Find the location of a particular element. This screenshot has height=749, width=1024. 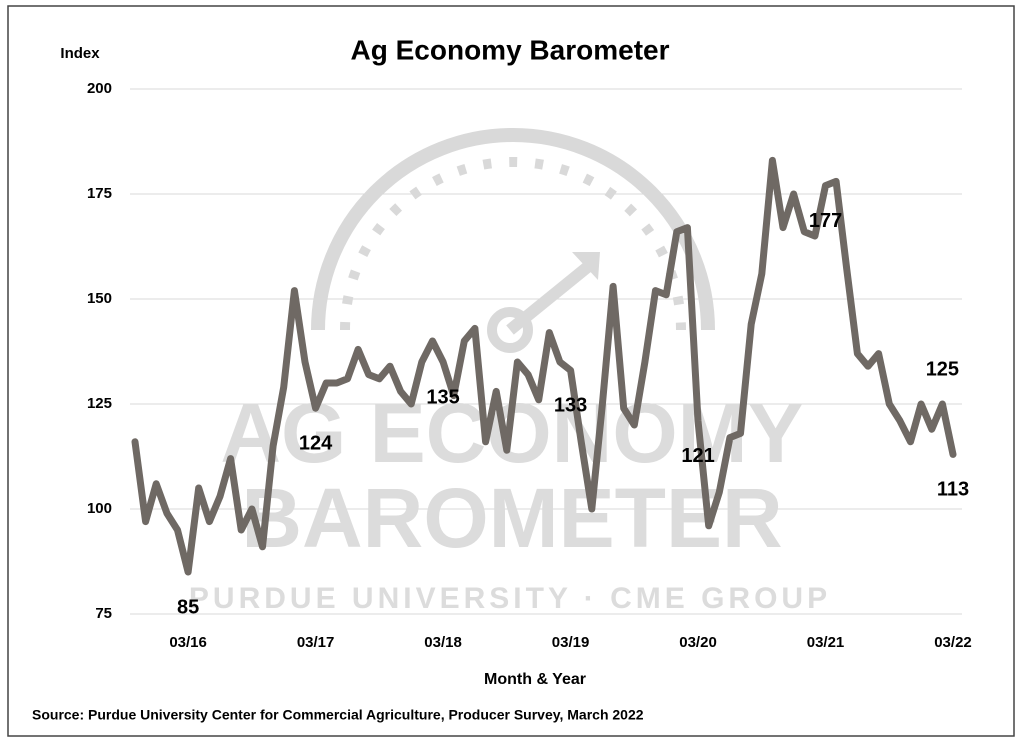

y-tick-label: 100 is located at coordinates (99, 508).